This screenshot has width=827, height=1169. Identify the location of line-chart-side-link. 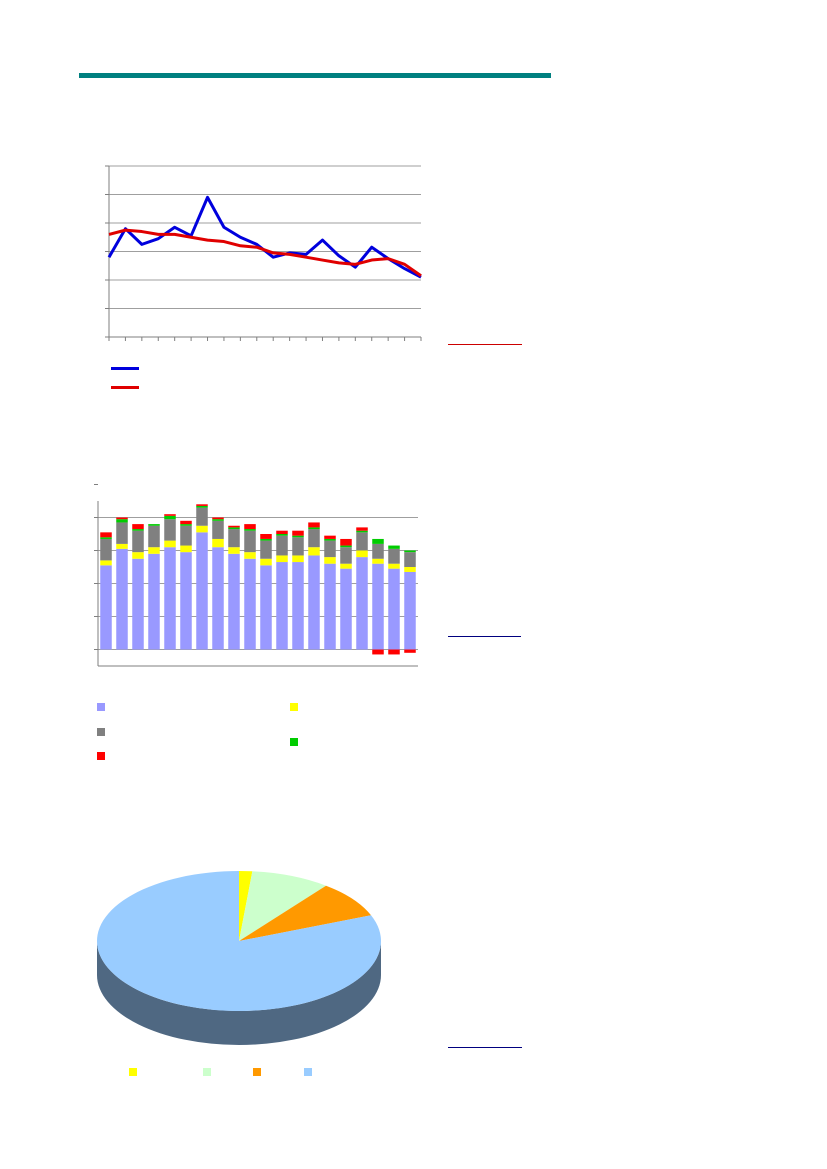
(485, 344).